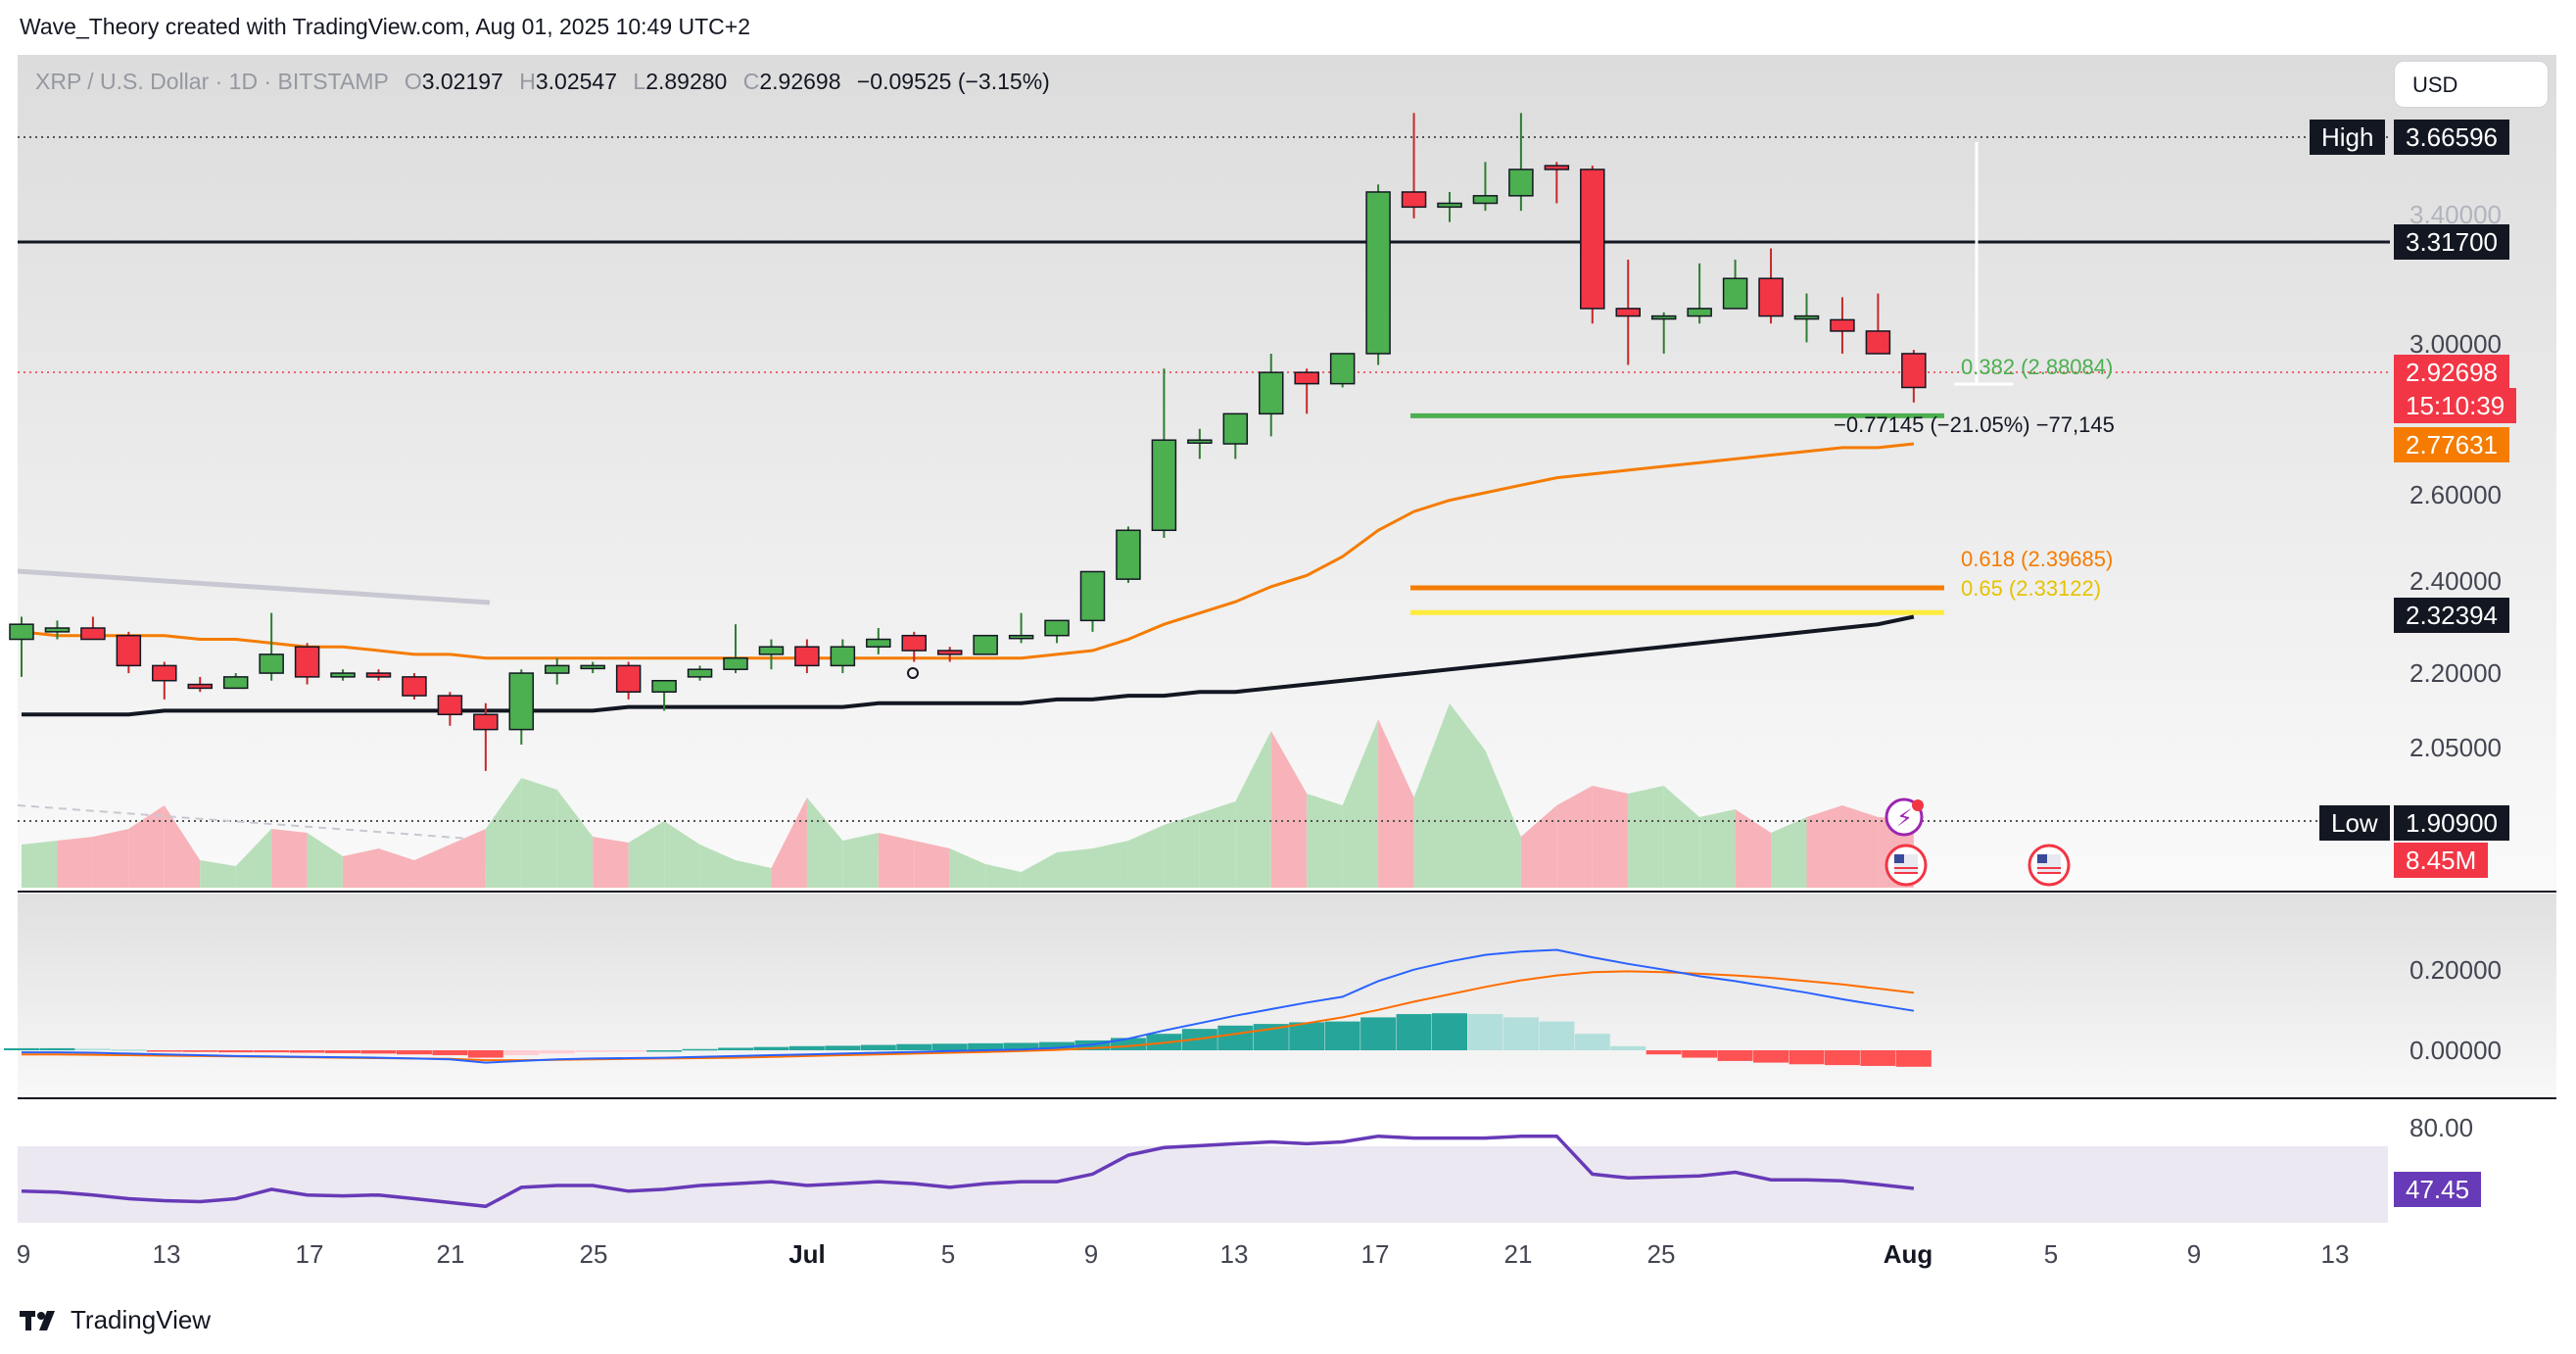 The height and width of the screenshot is (1354, 2576). Describe the element at coordinates (115, 1320) in the screenshot. I see `tradingview-logo: TradingView` at that location.